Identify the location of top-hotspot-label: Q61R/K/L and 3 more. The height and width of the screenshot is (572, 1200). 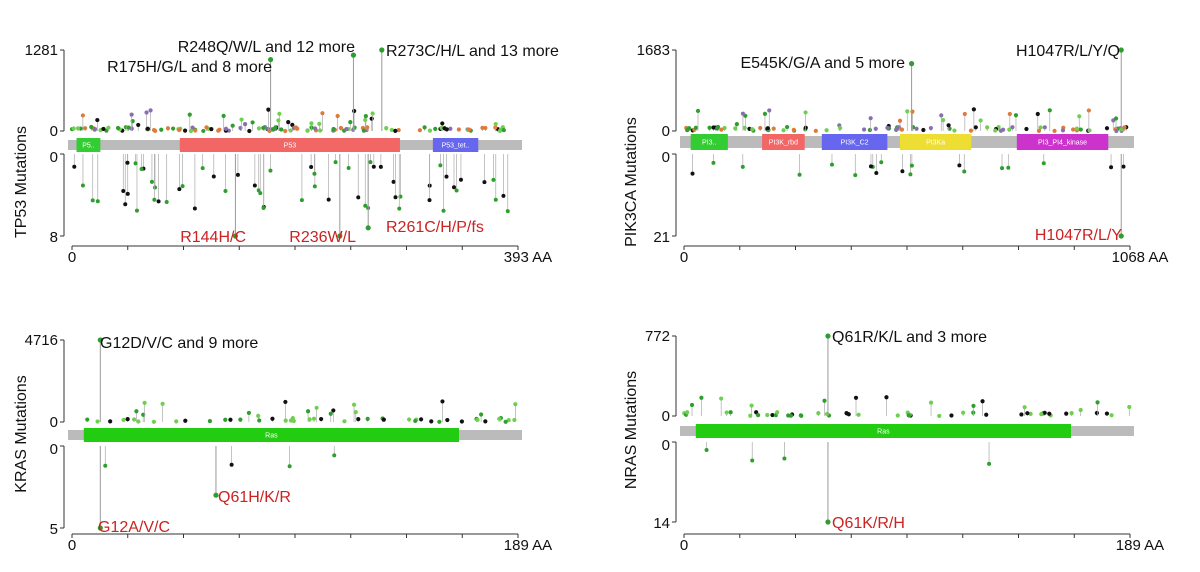
(909, 337).